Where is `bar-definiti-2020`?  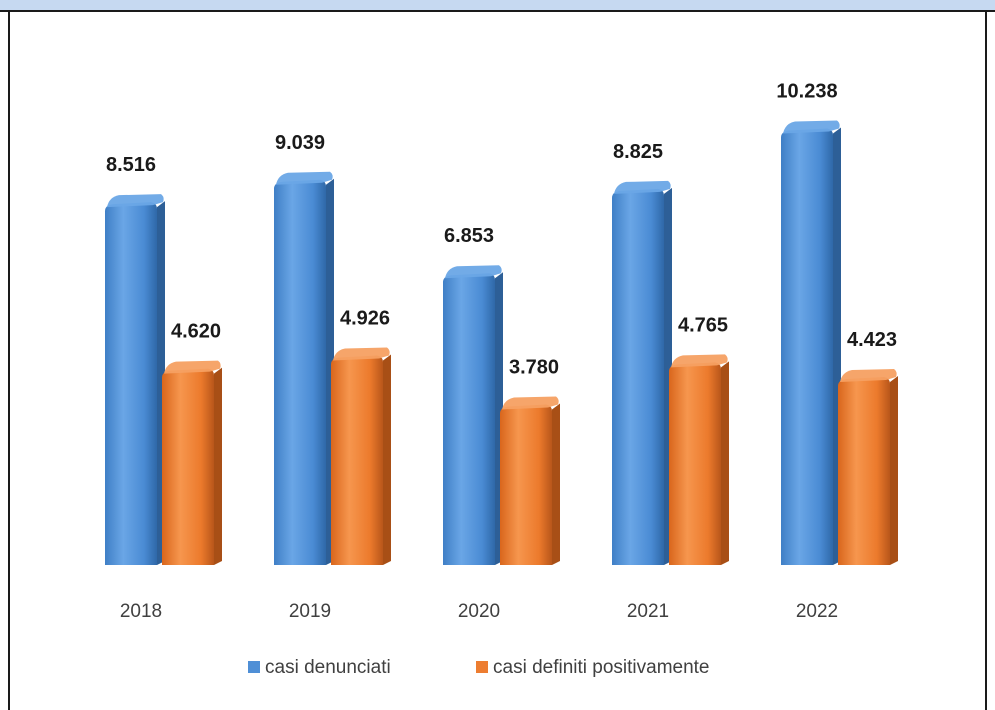 bar-definiti-2020 is located at coordinates (530, 480).